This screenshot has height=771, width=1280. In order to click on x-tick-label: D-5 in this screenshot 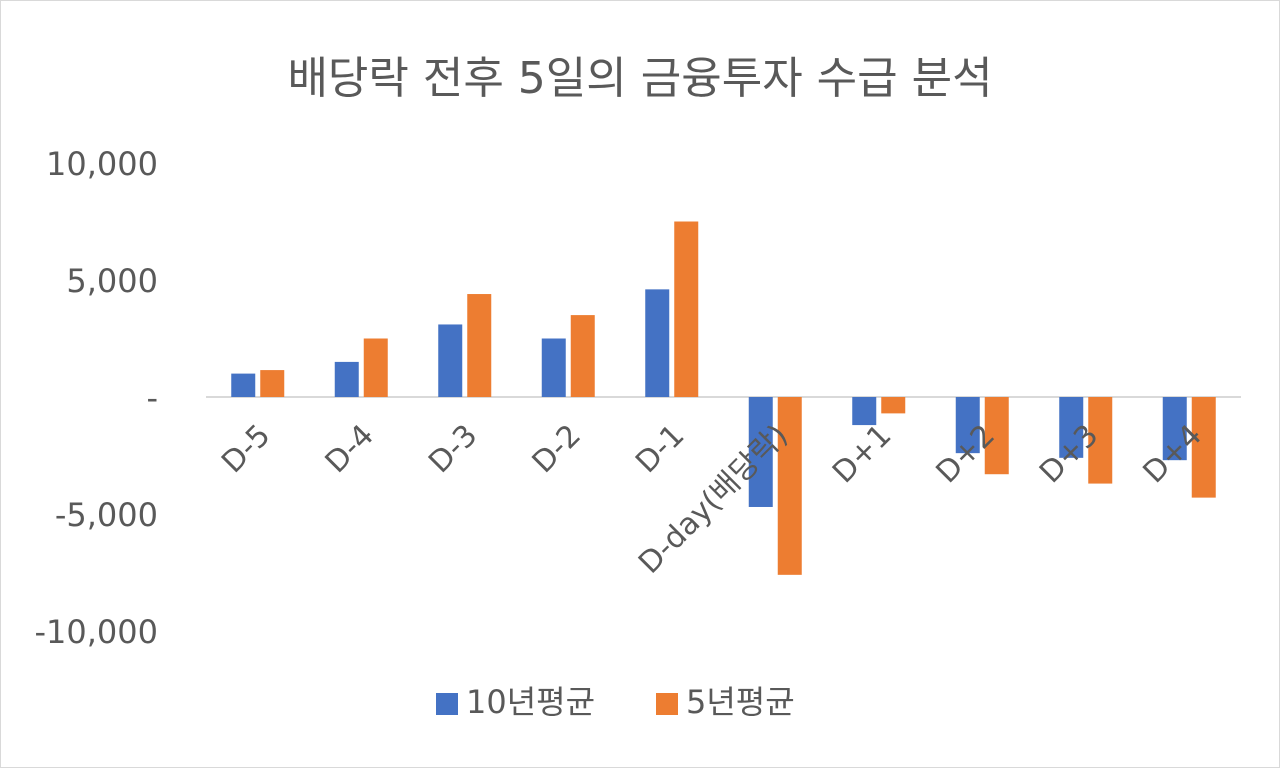, I will do `click(246, 449)`.